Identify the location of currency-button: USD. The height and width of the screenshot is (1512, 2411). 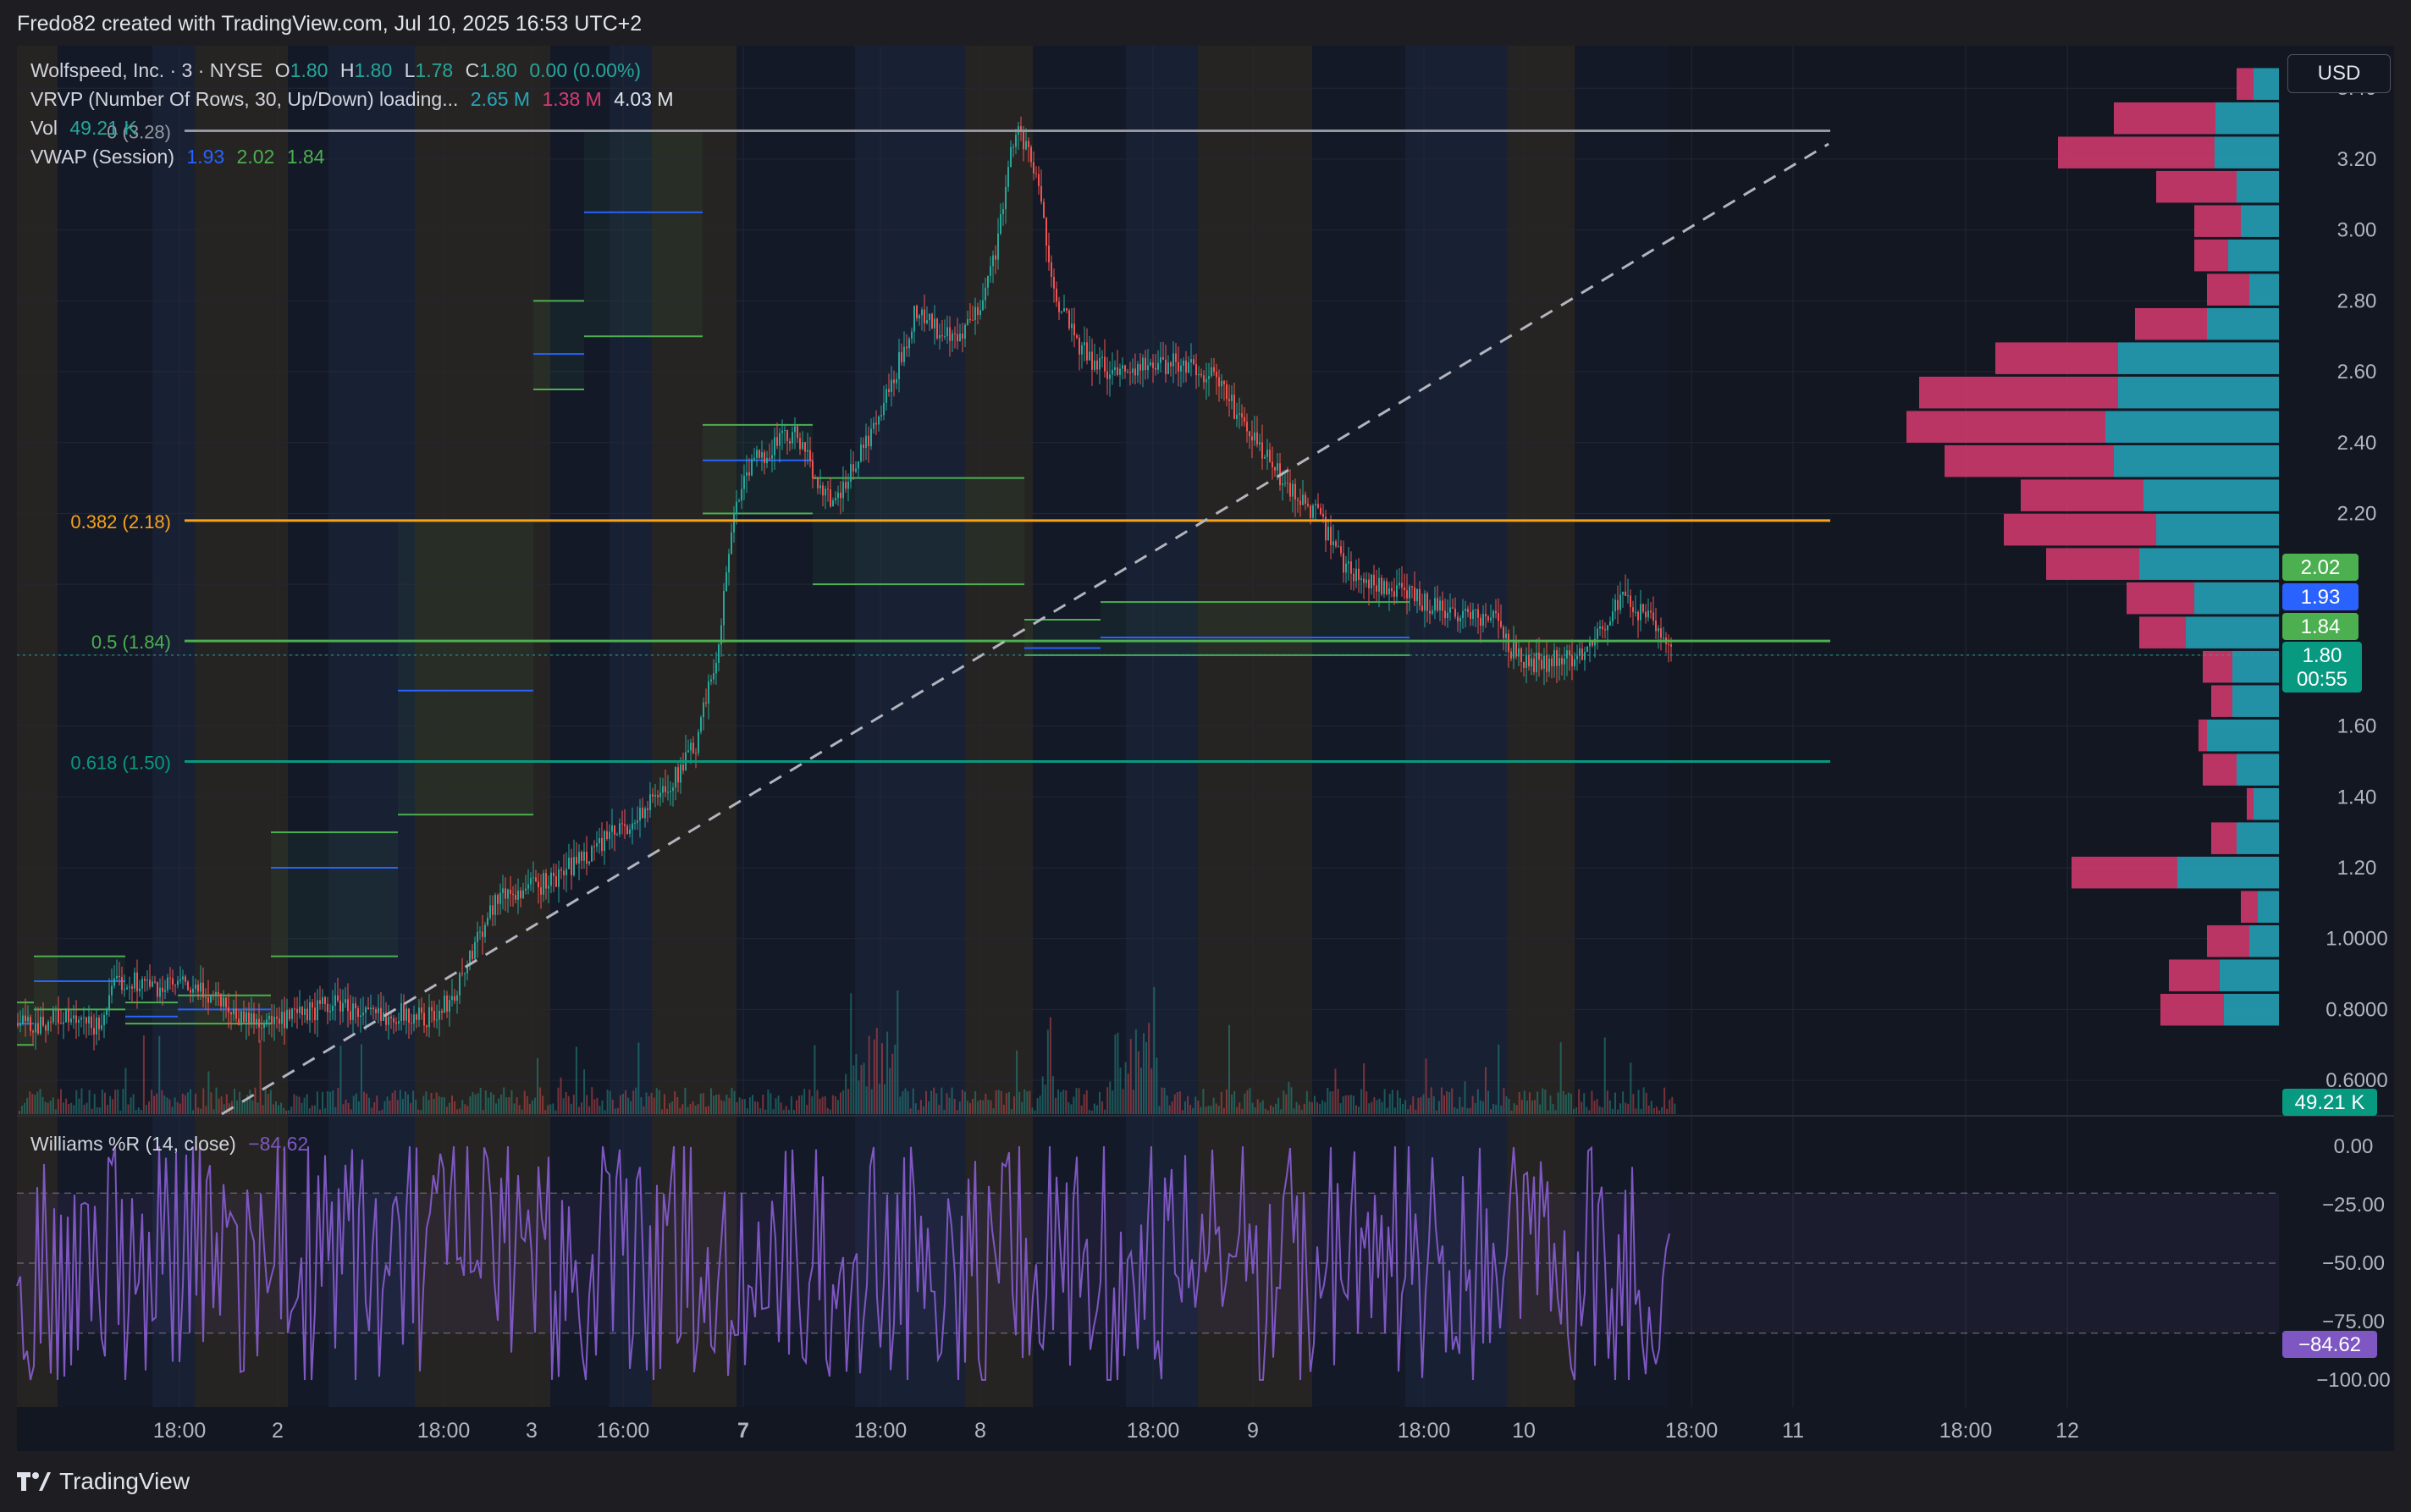
(2339, 73).